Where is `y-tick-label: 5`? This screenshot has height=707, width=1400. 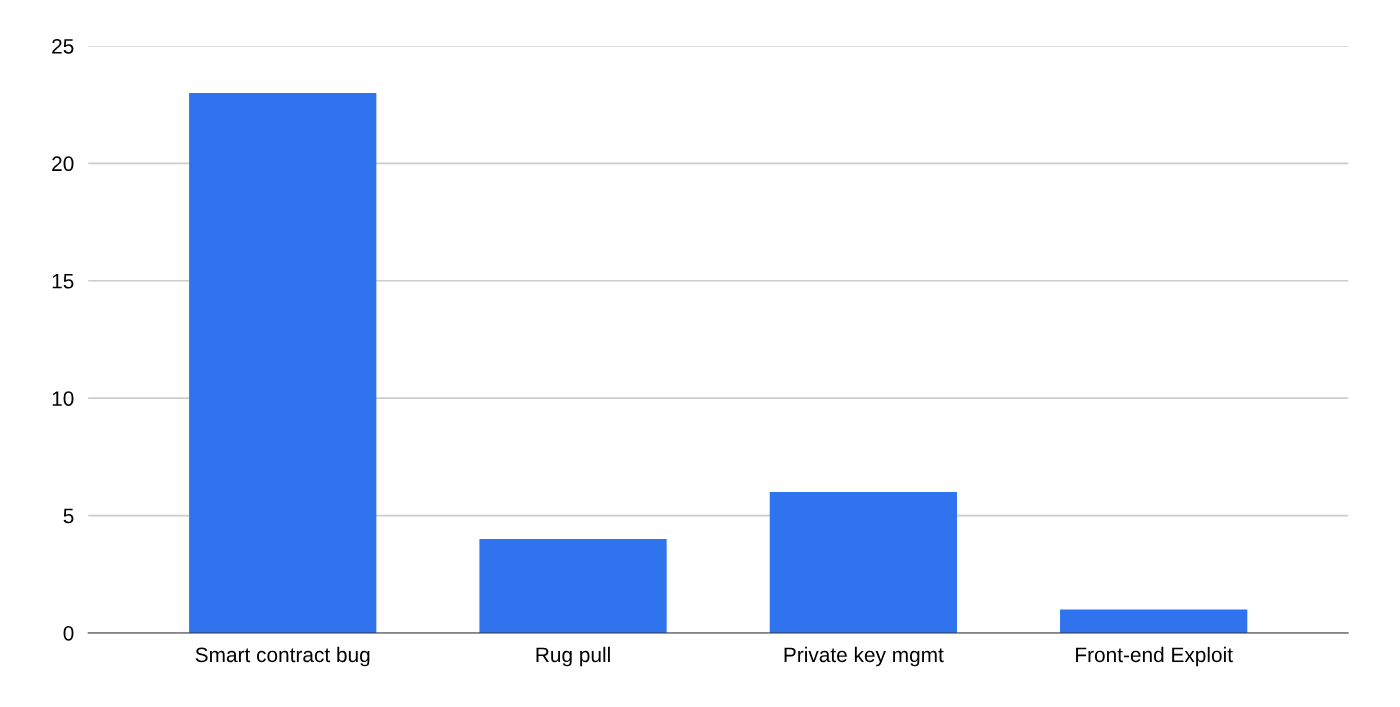 y-tick-label: 5 is located at coordinates (68, 516).